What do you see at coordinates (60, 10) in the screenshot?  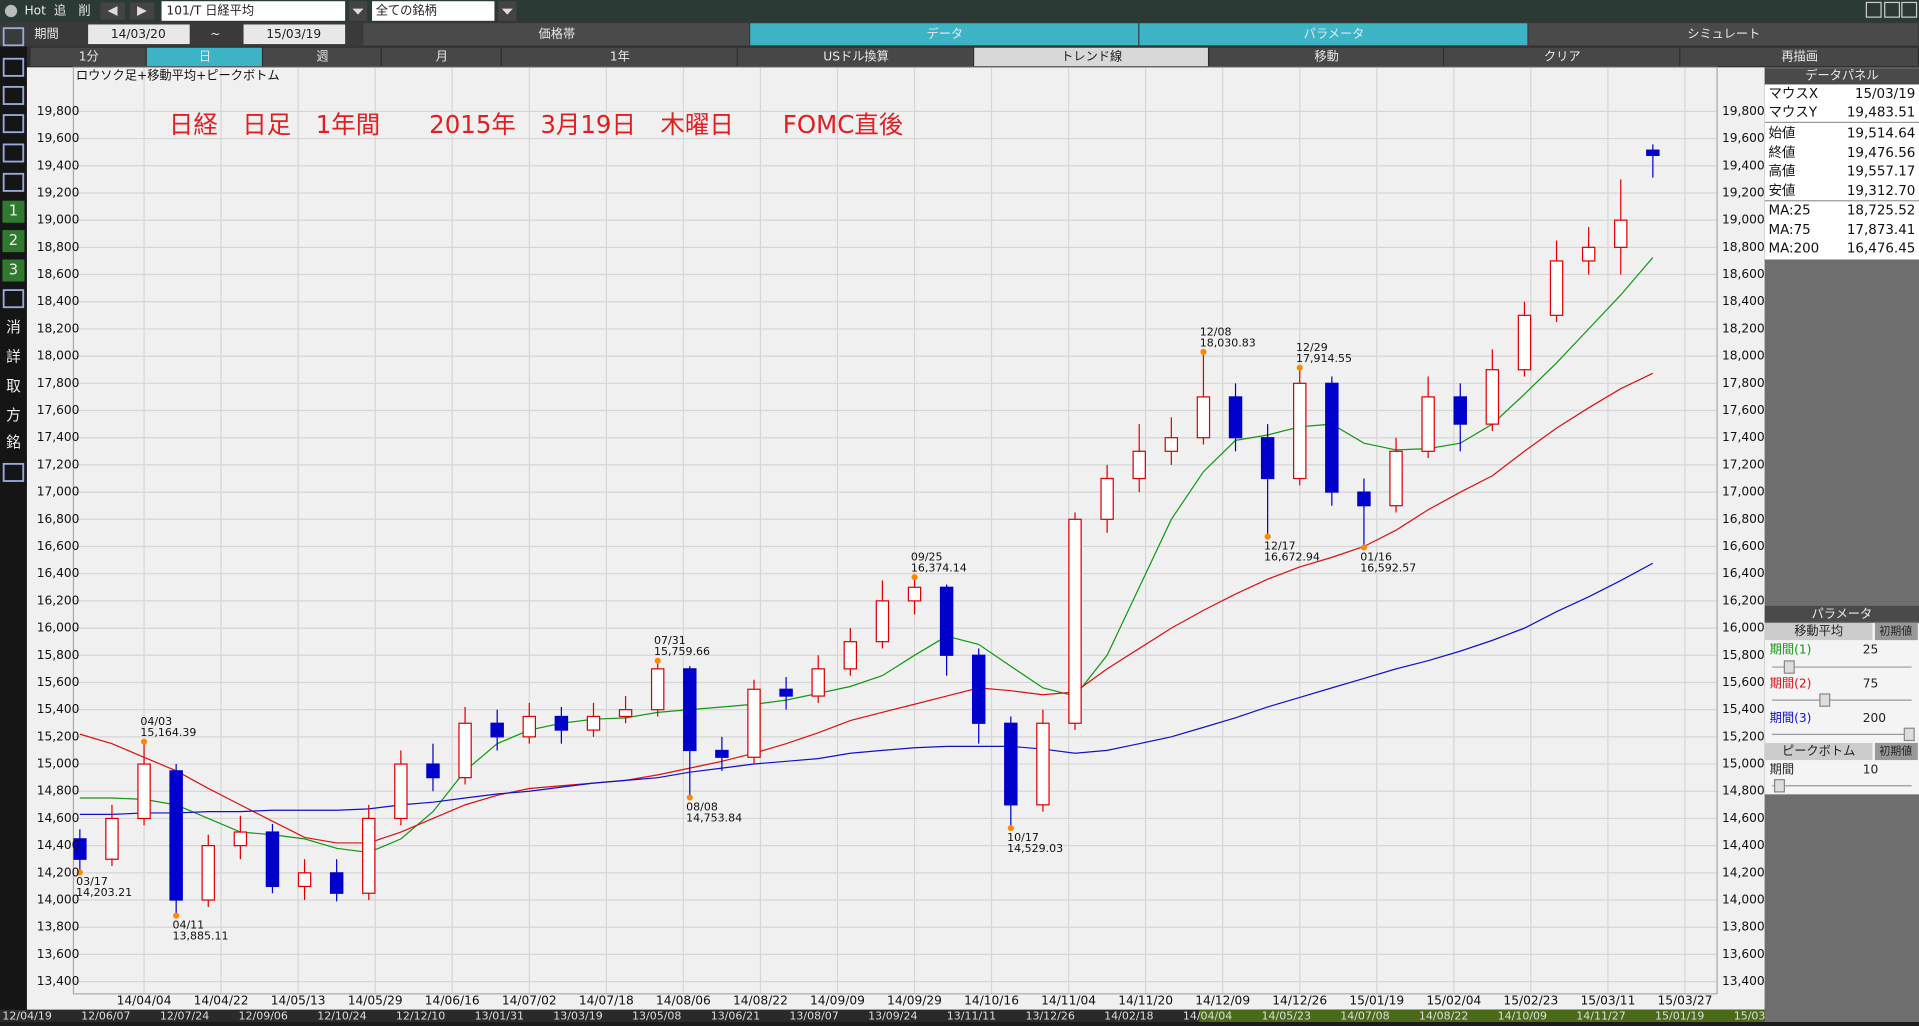 I see `add-button: 追` at bounding box center [60, 10].